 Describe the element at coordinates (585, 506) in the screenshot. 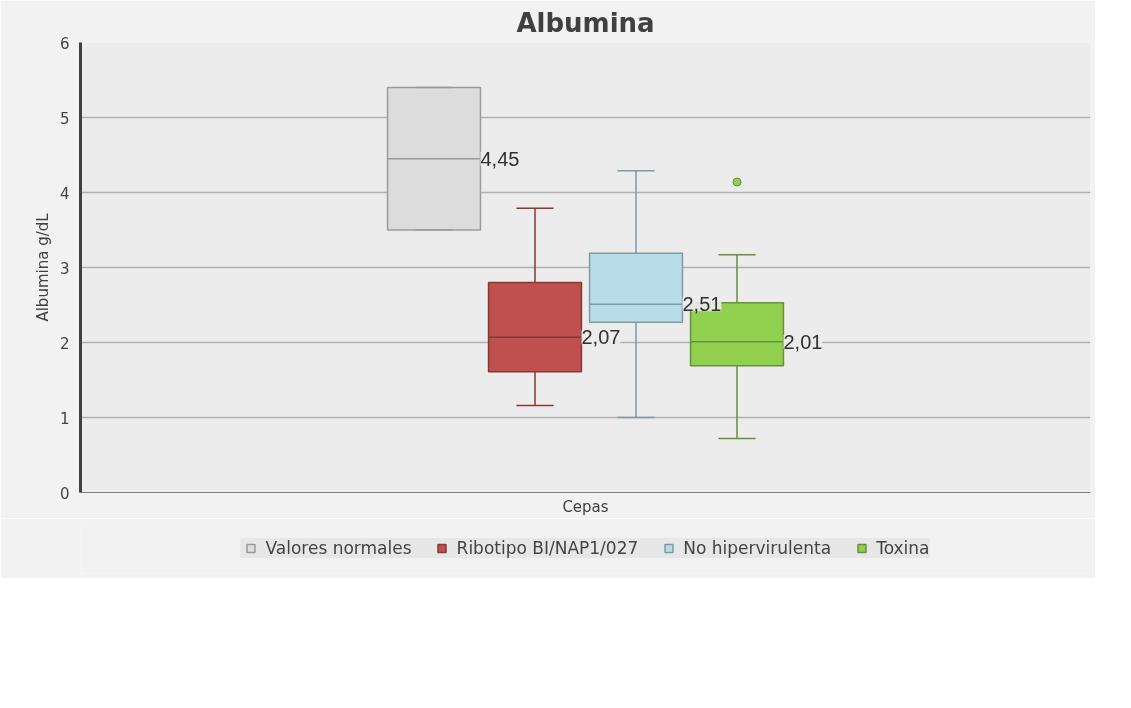

I see `x-axis-title: Cepas` at that location.